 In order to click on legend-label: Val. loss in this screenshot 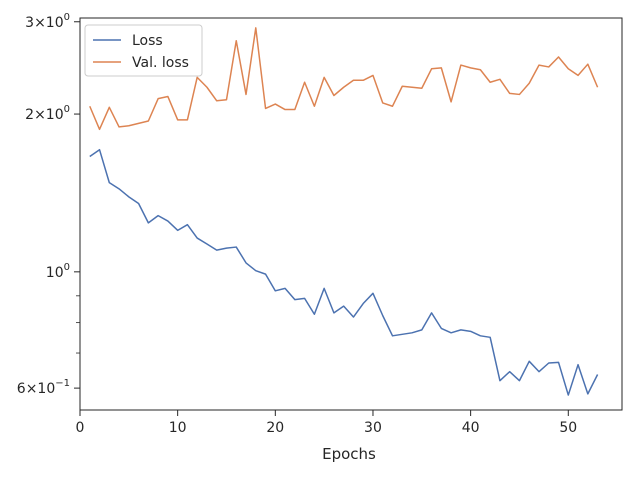, I will do `click(160, 63)`.